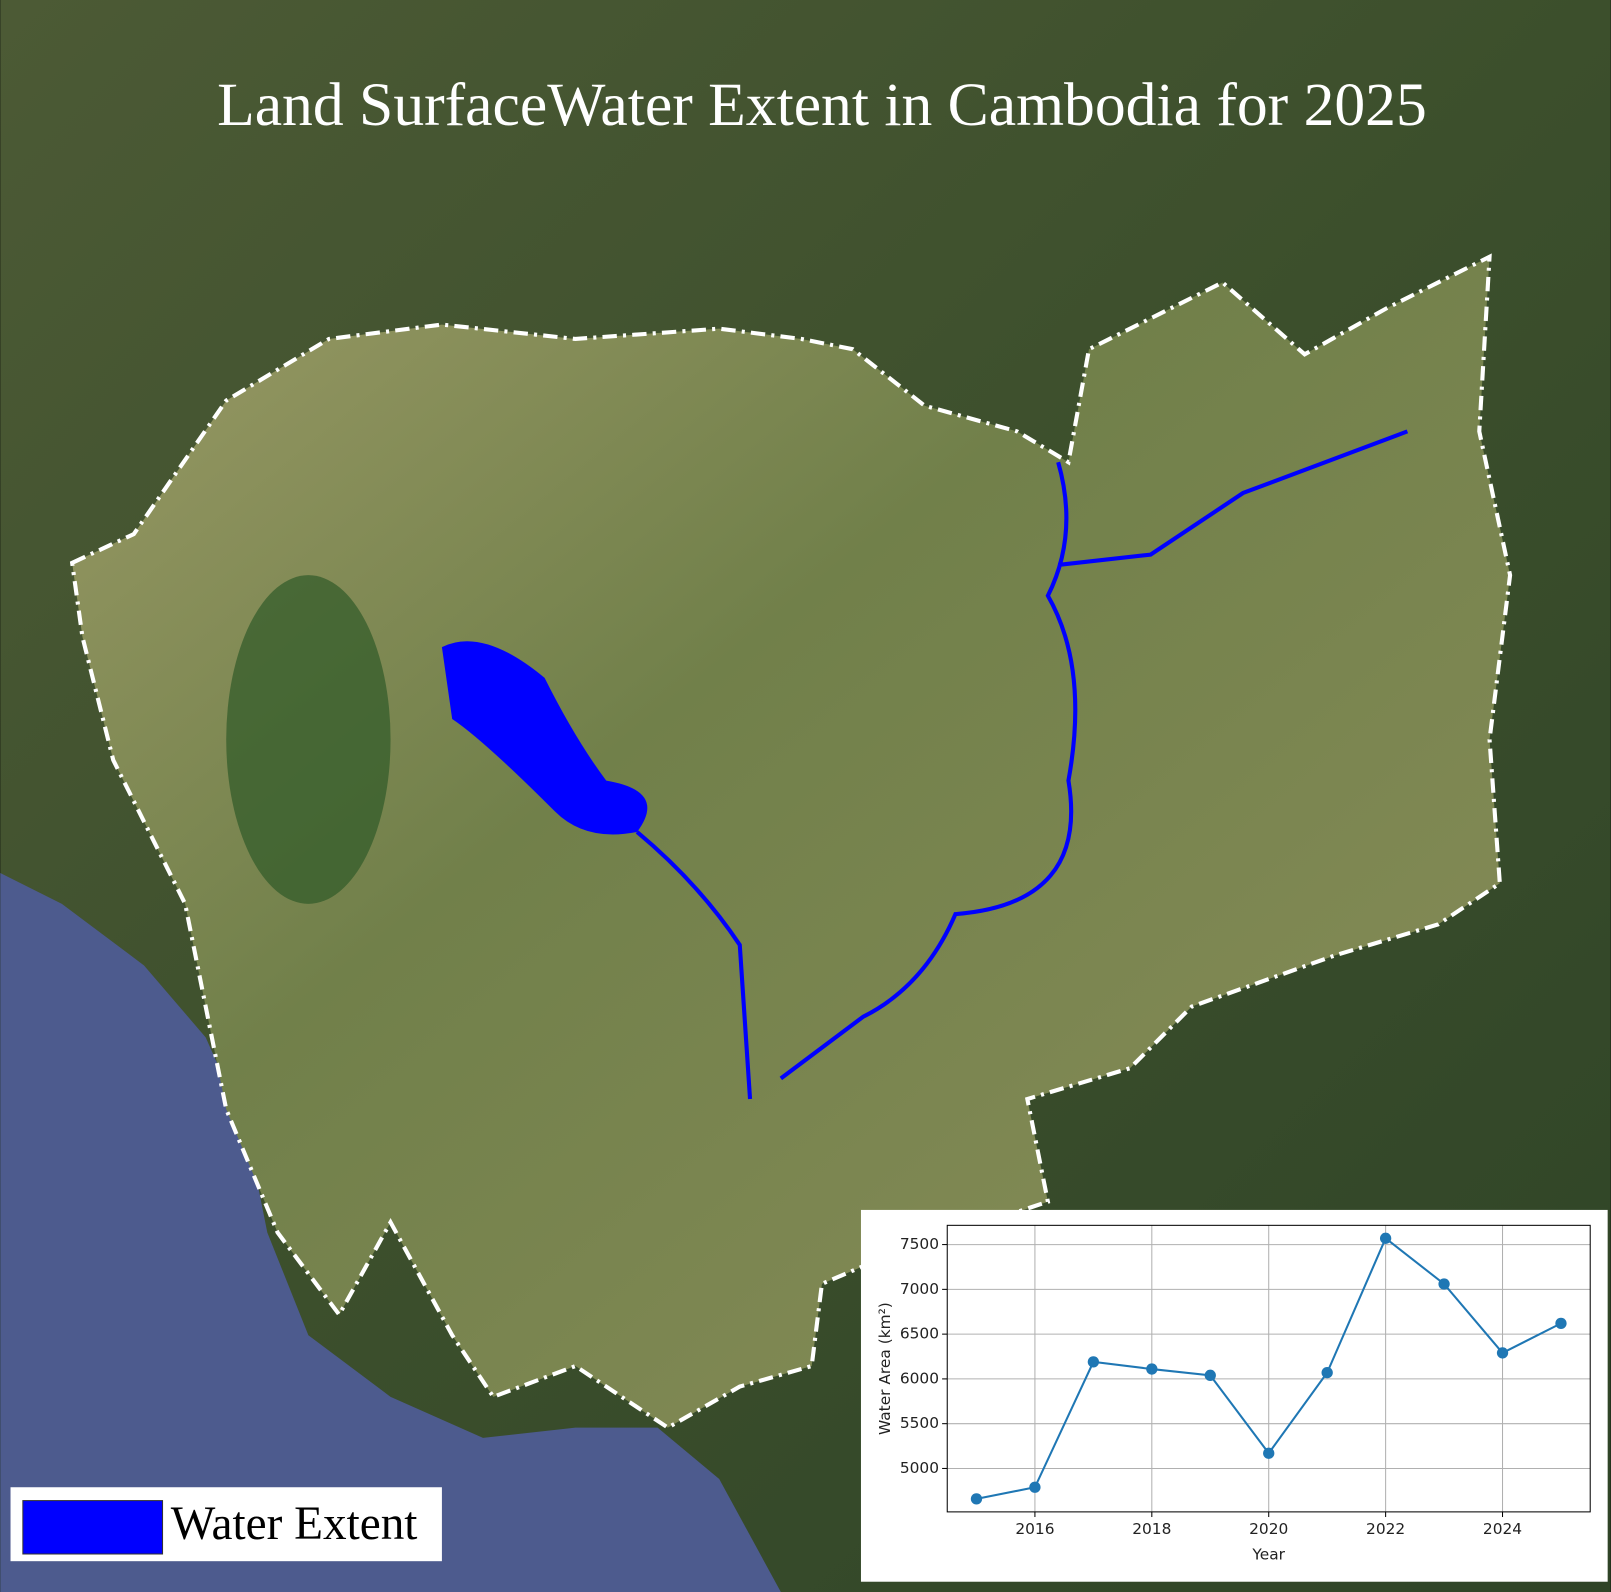  I want to click on x-axis-label: Year, so click(1268, 1555).